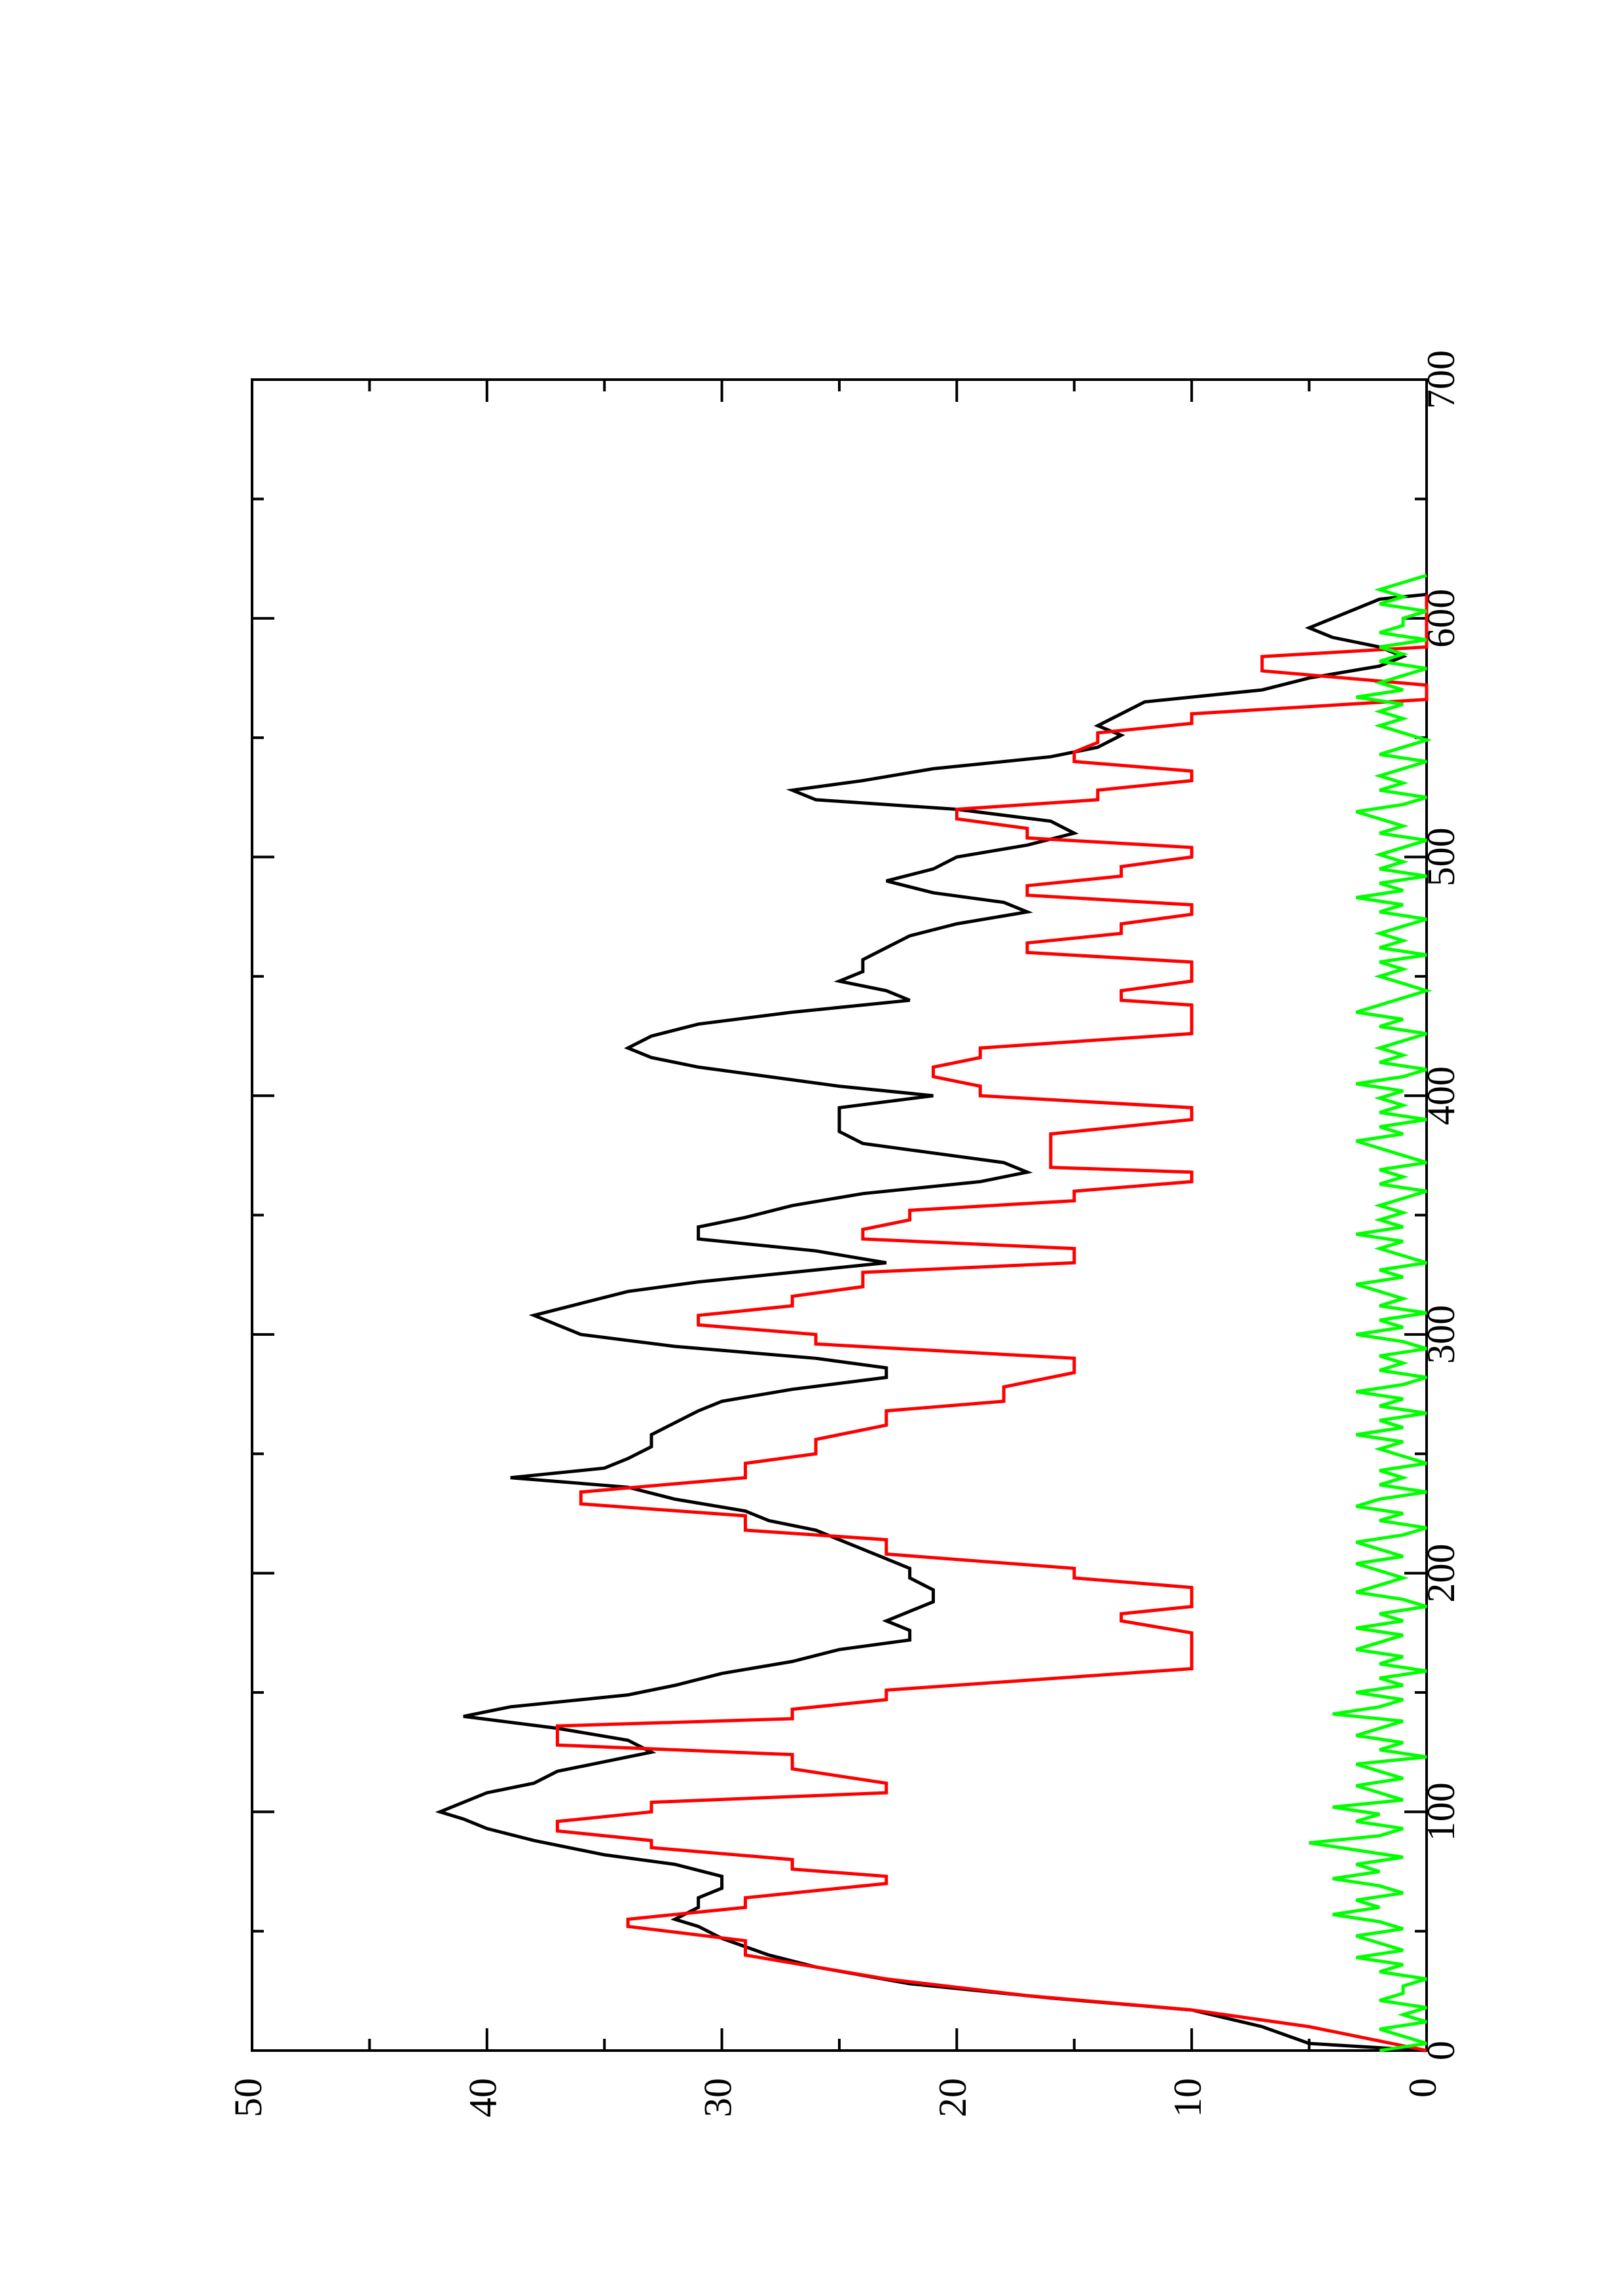 Image resolution: width=1623 pixels, height=2296 pixels. Describe the element at coordinates (1441, 1811) in the screenshot. I see `x-tick-label: 100` at that location.